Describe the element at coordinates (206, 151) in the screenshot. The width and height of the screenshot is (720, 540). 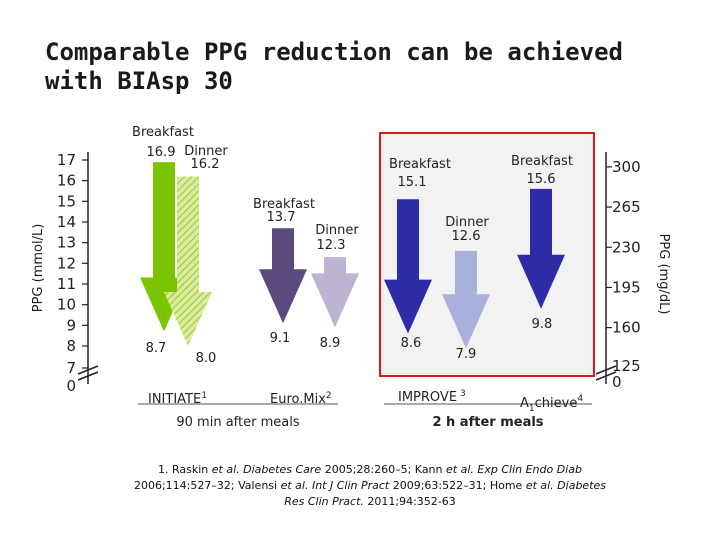
I see `label-initiate-dinner-name: Dinner` at that location.